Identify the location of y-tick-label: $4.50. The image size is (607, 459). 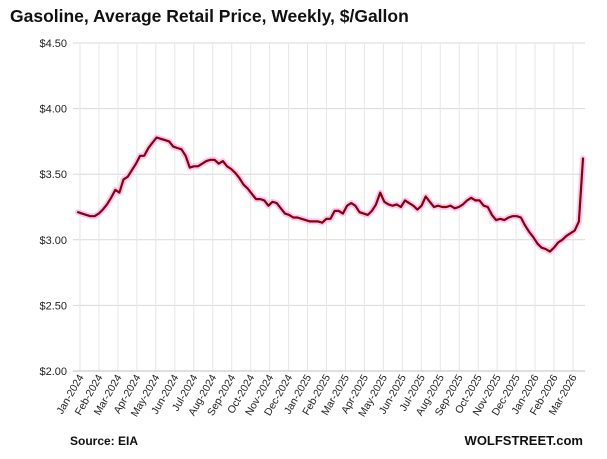
(53, 44).